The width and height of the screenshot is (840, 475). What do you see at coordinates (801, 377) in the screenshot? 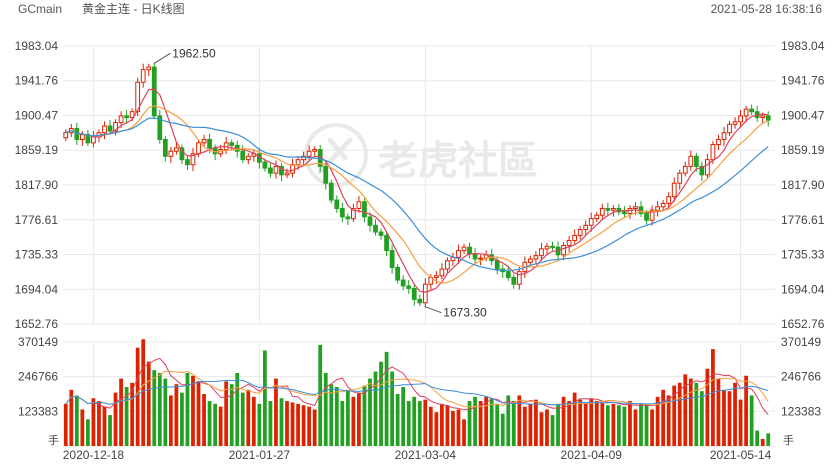
I see `volume-tick-label-right: 246766` at bounding box center [801, 377].